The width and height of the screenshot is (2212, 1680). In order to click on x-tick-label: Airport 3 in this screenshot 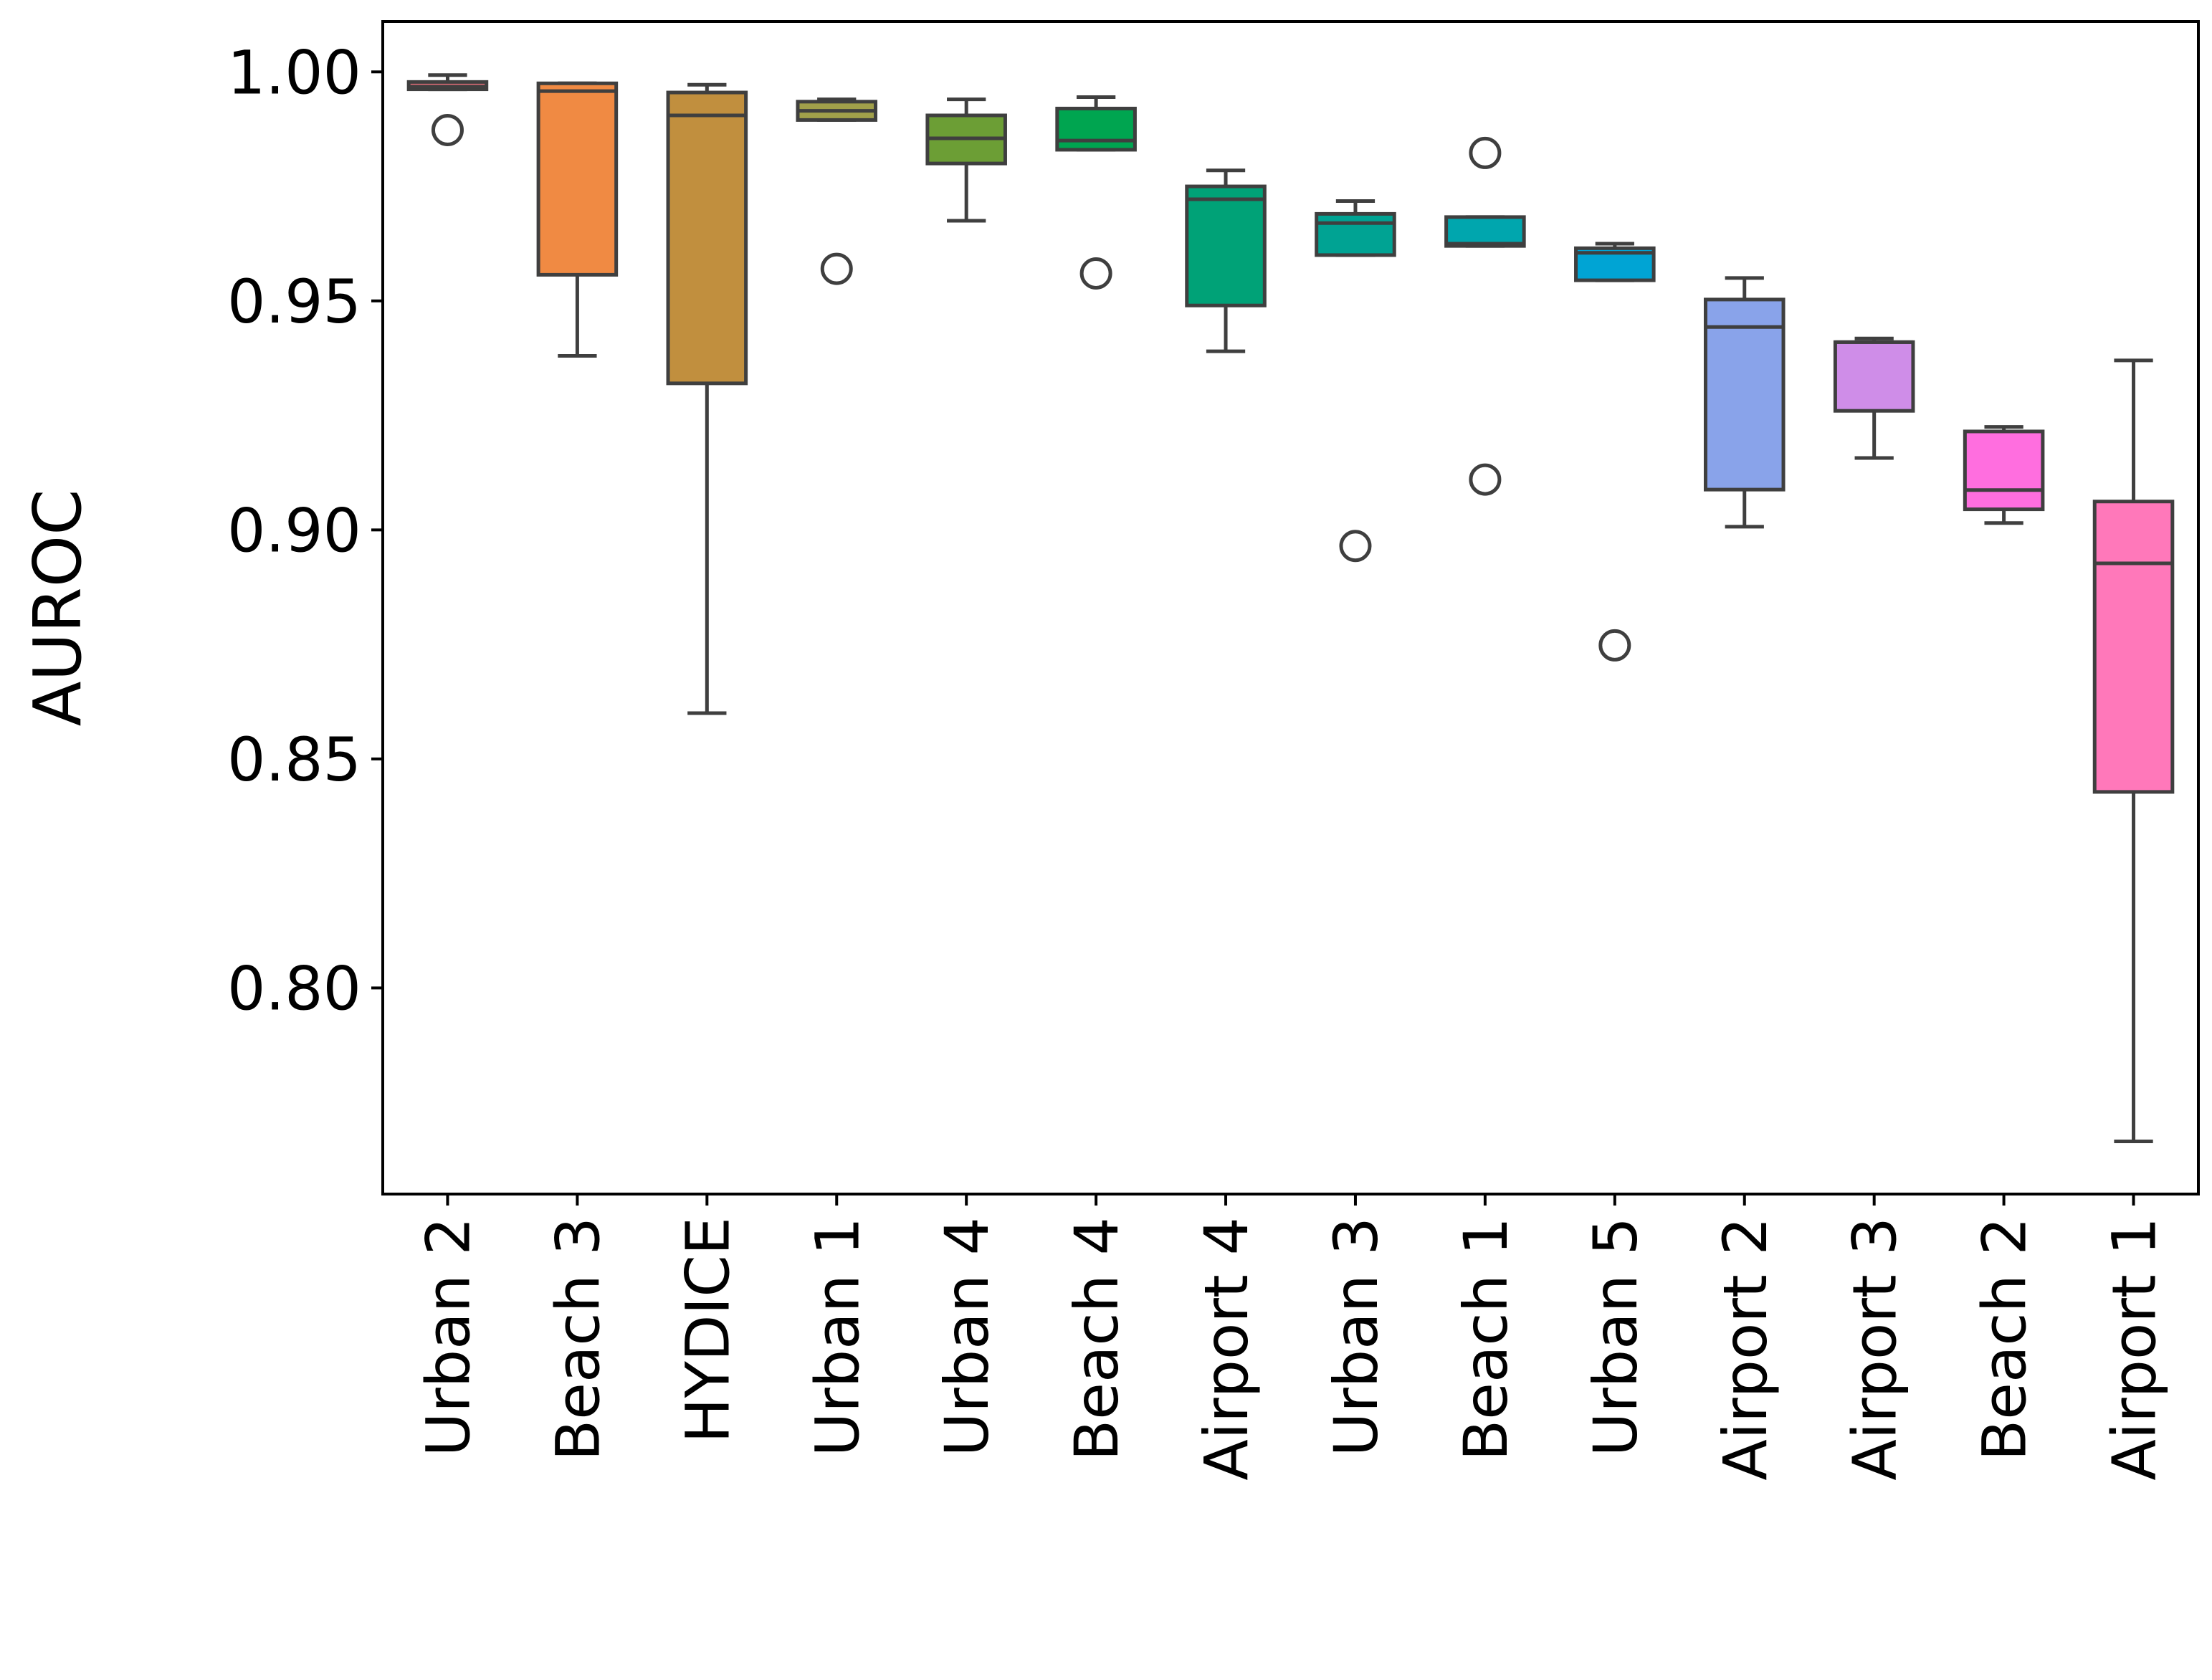, I will do `click(1875, 1349)`.